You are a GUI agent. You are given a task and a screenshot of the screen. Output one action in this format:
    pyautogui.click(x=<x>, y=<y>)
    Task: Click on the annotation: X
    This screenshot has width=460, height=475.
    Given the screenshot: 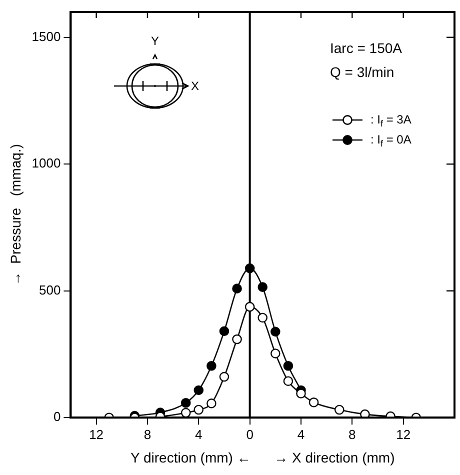 What is the action you would take?
    pyautogui.click(x=195, y=86)
    